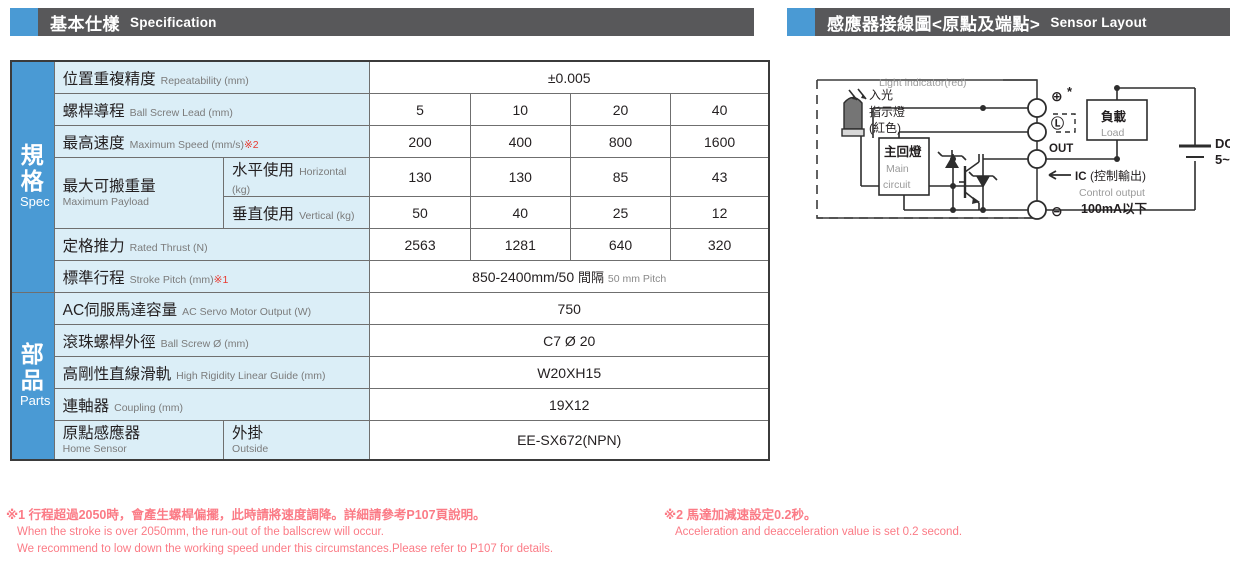 The width and height of the screenshot is (1235, 565). I want to click on row-label-linear-guide: 高剛性直線滑軌 High Rigidity Linear Guide (mm), so click(212, 372).